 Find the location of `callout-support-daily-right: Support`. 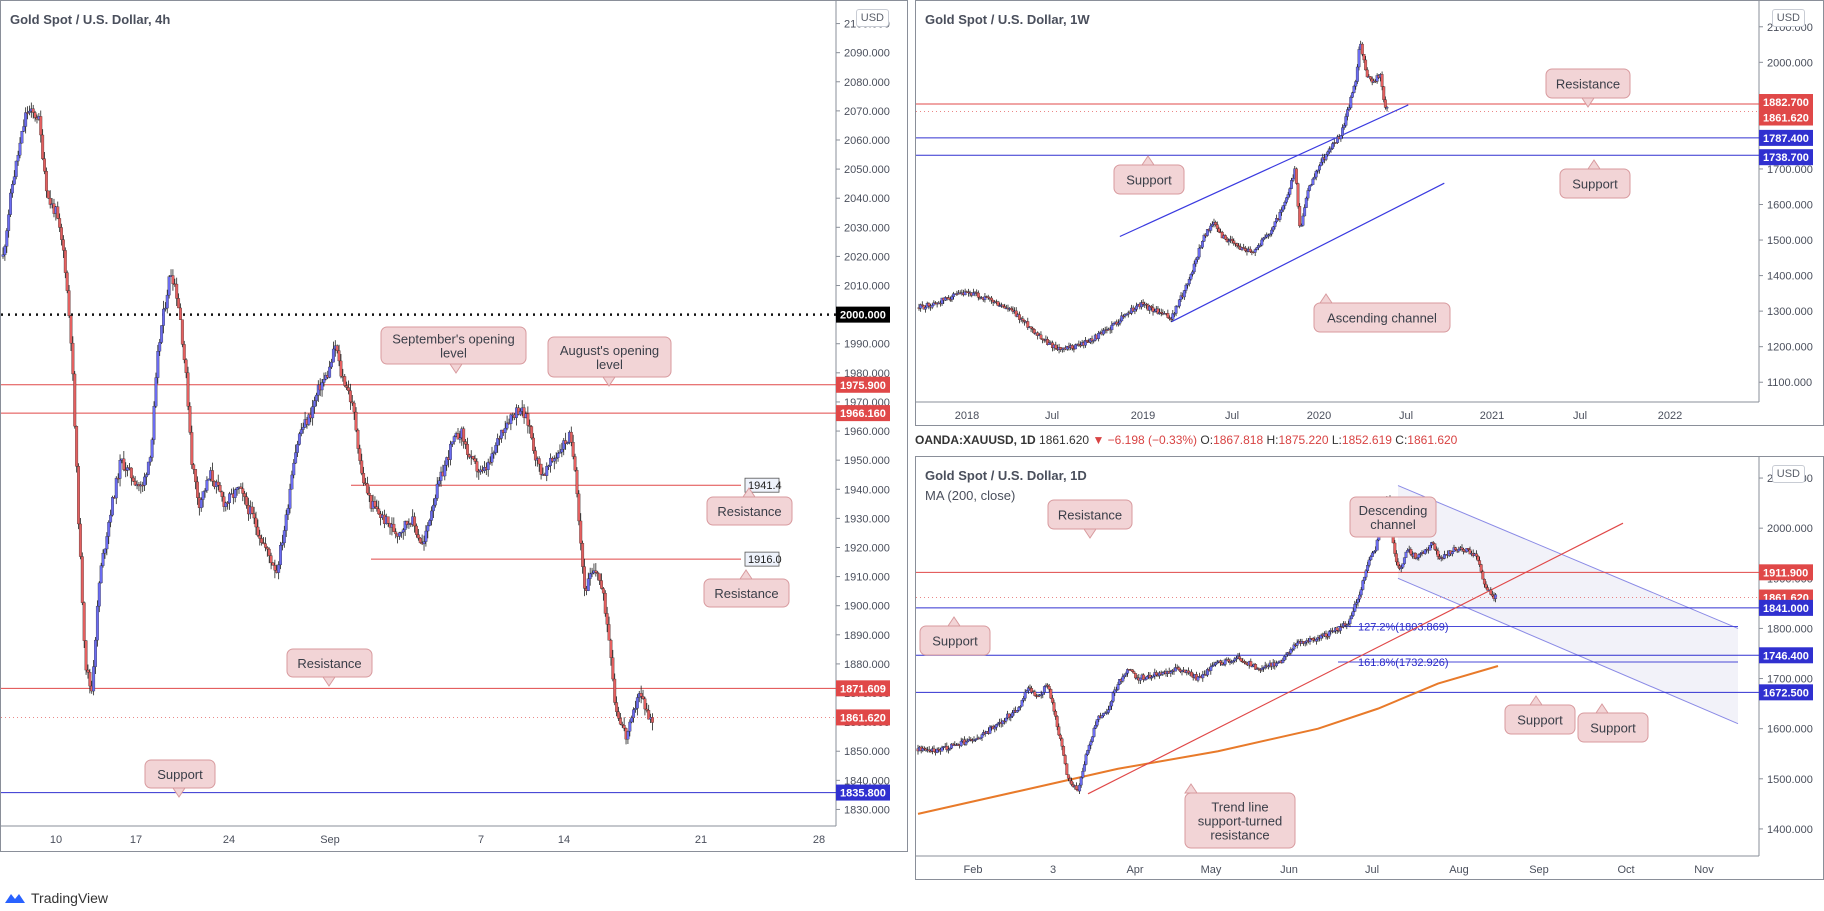

callout-support-daily-right: Support is located at coordinates (1613, 723).